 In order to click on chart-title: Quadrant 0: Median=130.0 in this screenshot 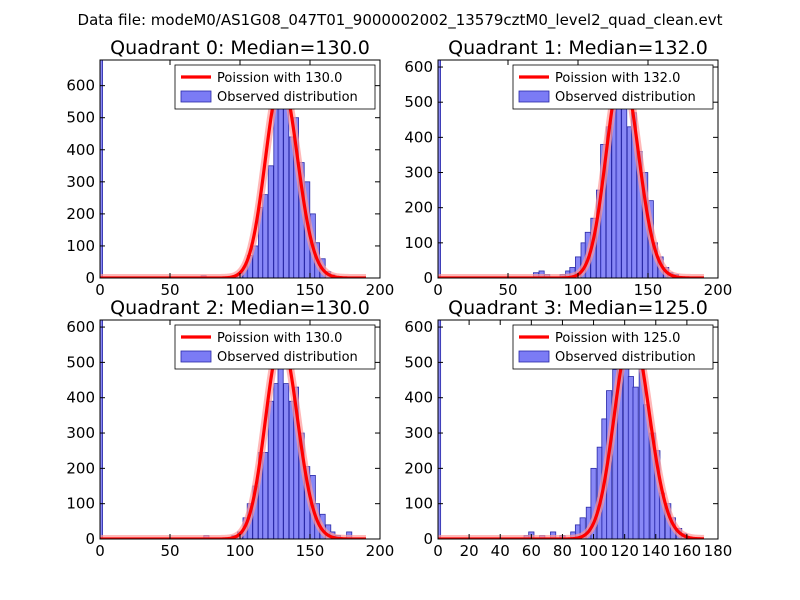, I will do `click(240, 48)`.